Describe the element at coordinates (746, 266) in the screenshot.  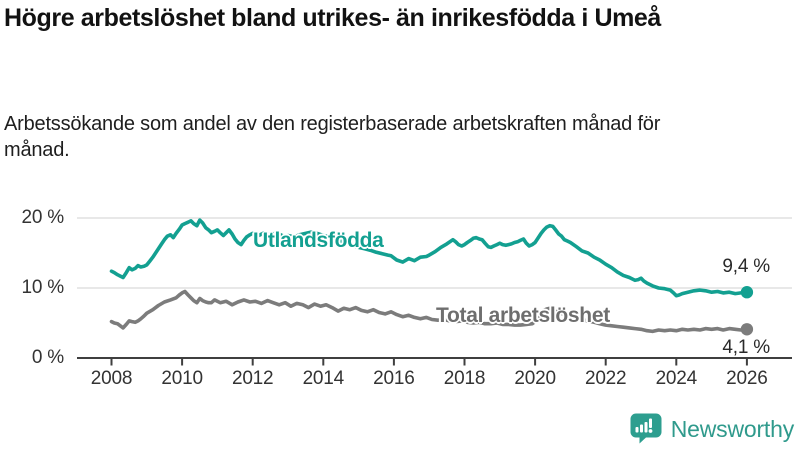
I see `end-value-label-utlandsfodda: 9,4 %` at that location.